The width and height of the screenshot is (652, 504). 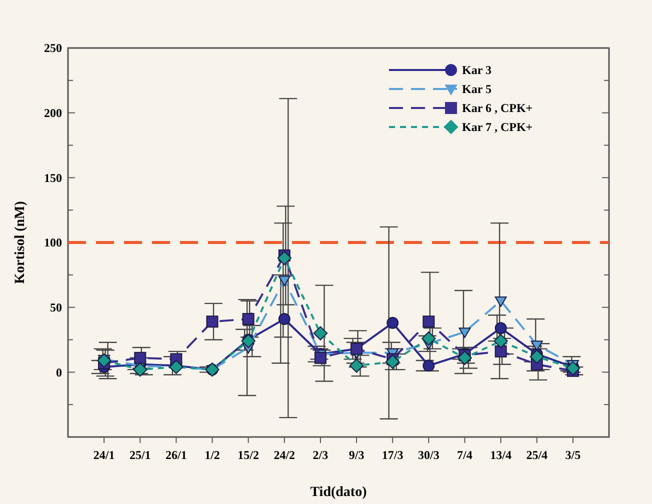 What do you see at coordinates (339, 492) in the screenshot?
I see `x-axis-title: Tid(dato)` at bounding box center [339, 492].